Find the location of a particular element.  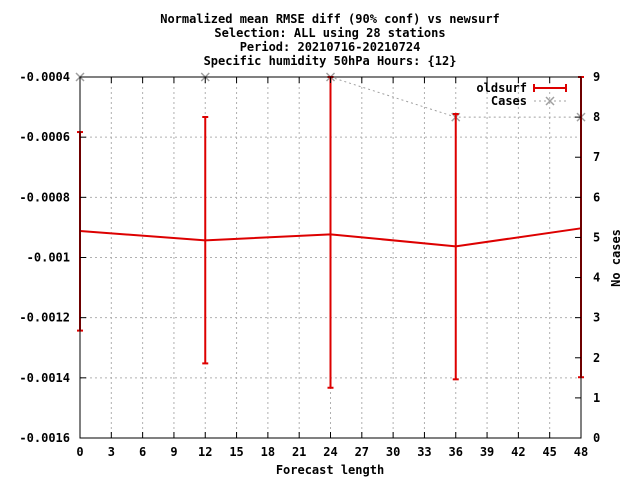

x-tick-label: 21 is located at coordinates (299, 452).